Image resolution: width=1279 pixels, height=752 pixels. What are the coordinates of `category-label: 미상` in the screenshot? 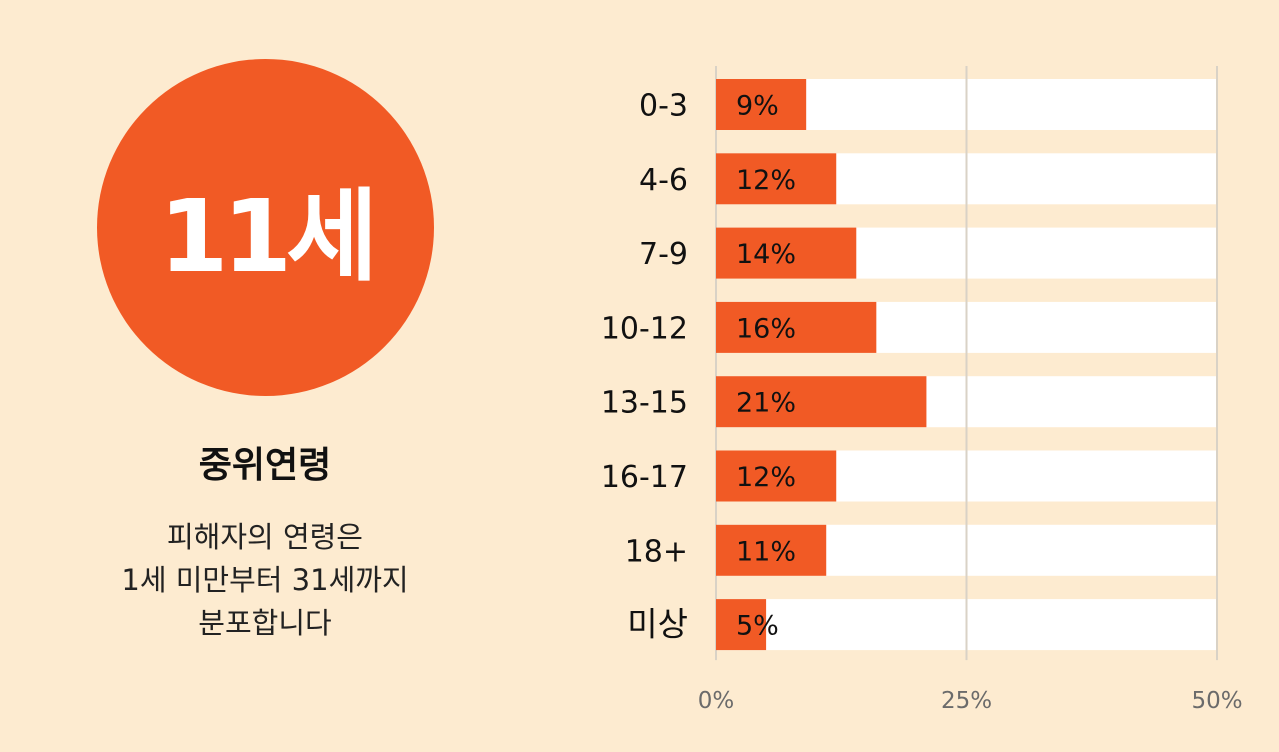 It's located at (657, 624).